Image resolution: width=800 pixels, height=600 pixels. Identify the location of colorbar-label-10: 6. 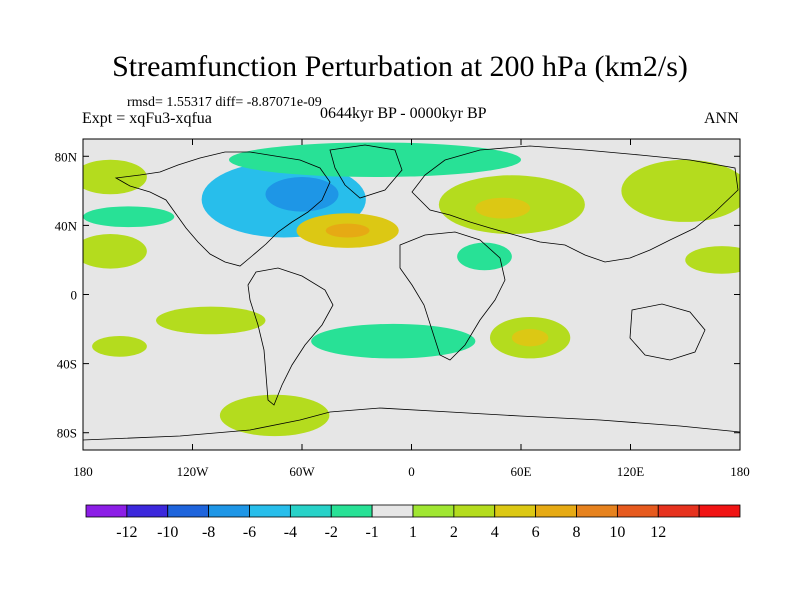
(536, 532).